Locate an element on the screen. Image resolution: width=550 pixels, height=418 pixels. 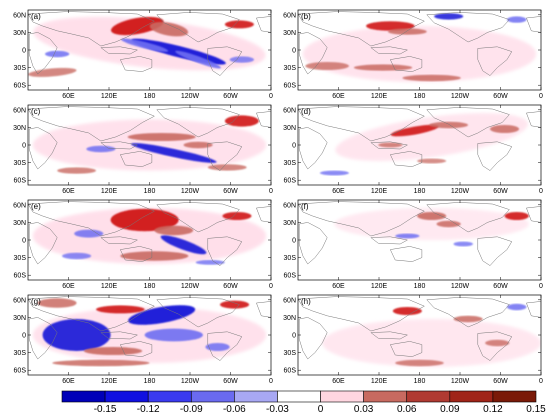
map-panel-a: (a) 60N 30N 0 30S 60S 60E 120E 180 120W 60W 0 is located at coordinates (143, 54).